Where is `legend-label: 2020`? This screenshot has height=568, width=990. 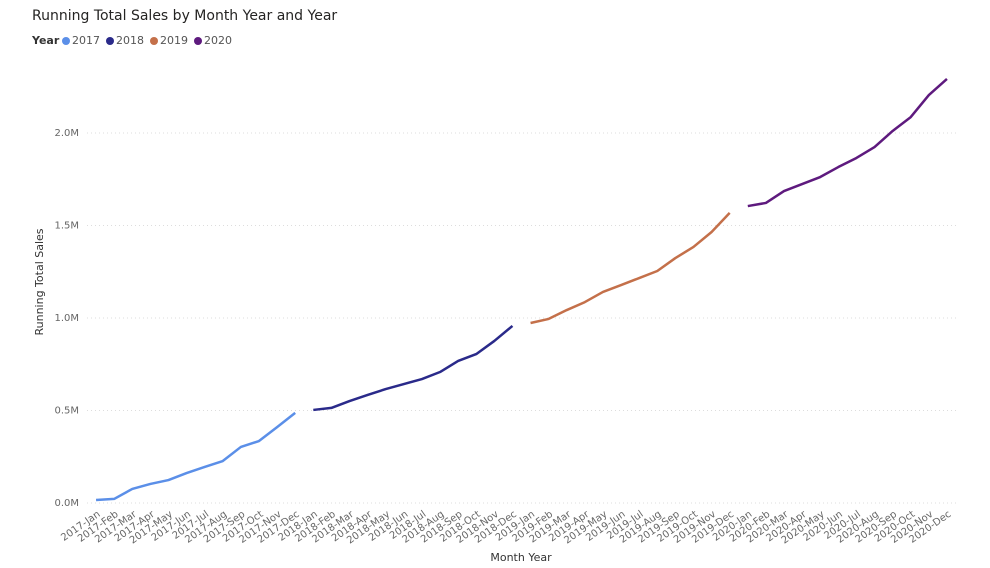
legend-label: 2020 is located at coordinates (218, 40).